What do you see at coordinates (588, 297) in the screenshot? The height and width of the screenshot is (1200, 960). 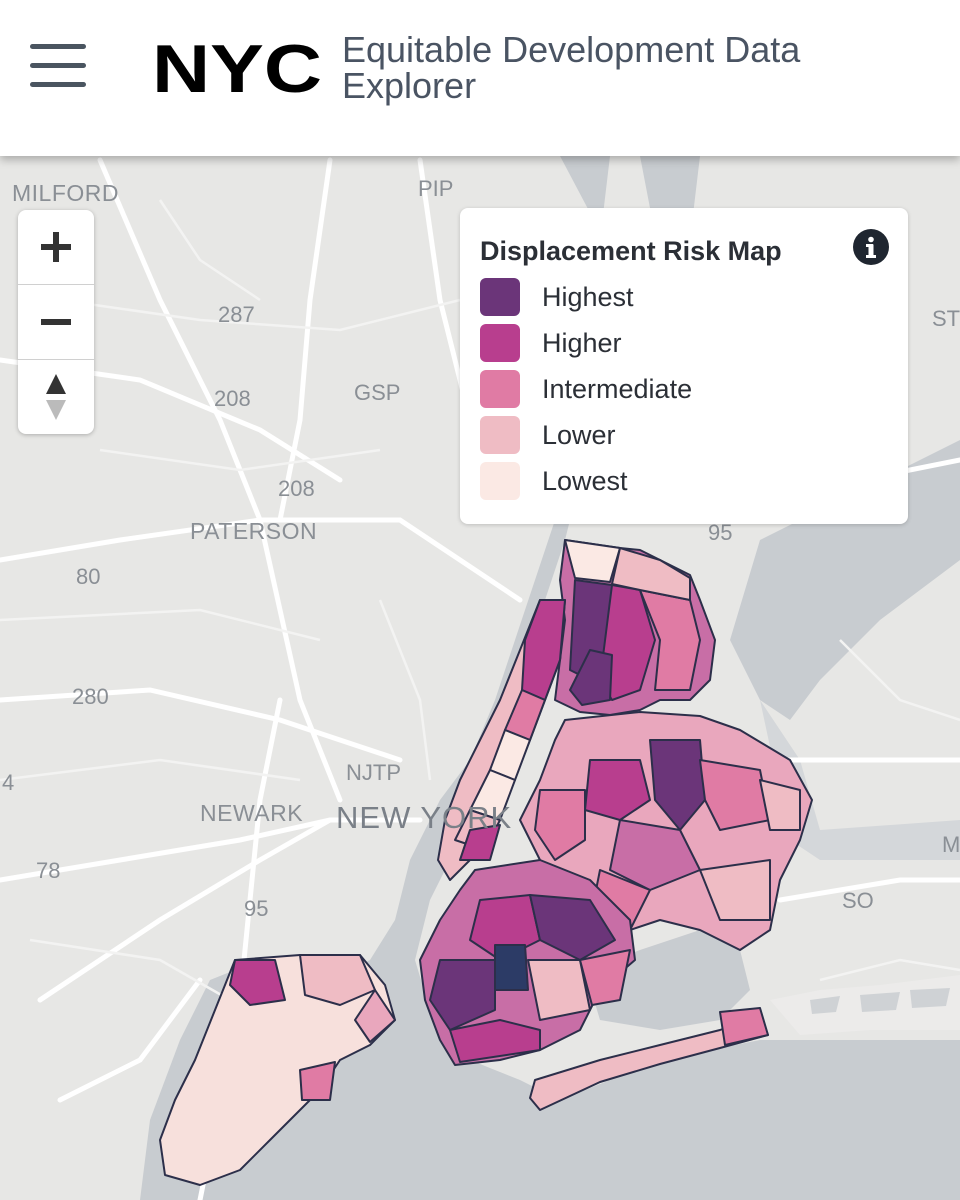 I see `legend-label: Highest` at bounding box center [588, 297].